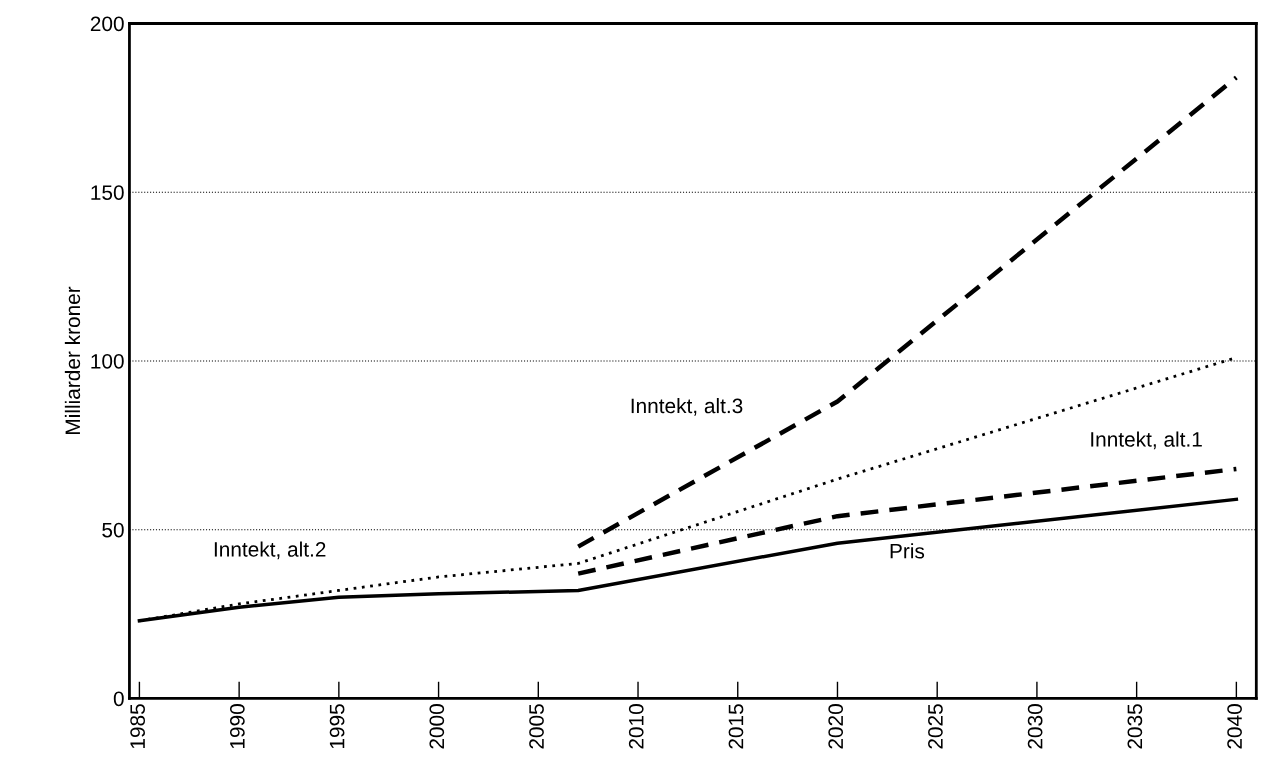 This screenshot has height=783, width=1269. Describe the element at coordinates (113, 530) in the screenshot. I see `y-tick-label: 50` at that location.